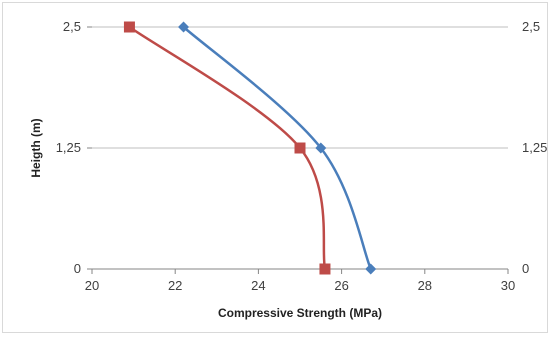 This screenshot has width=552, height=342. What do you see at coordinates (508, 285) in the screenshot?
I see `x-tick-label-5: 30` at bounding box center [508, 285].